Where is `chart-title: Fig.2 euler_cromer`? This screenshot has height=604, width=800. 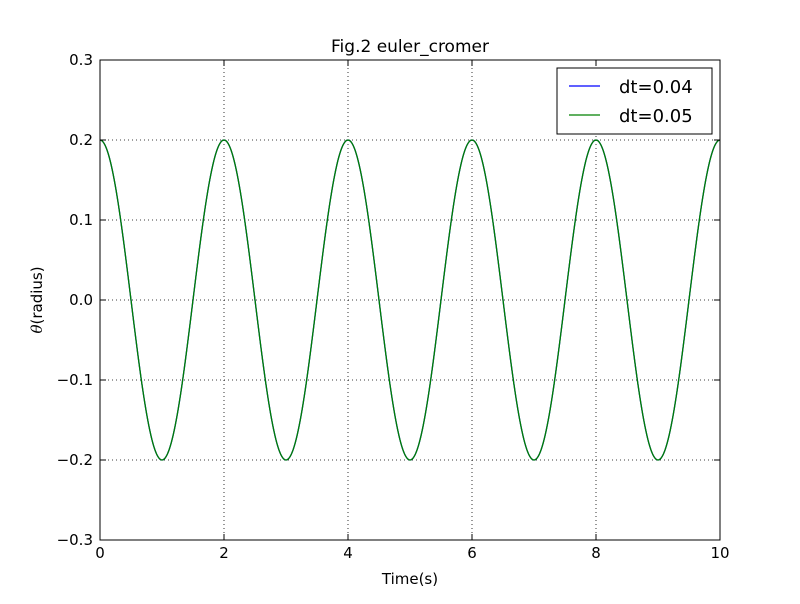 chart-title: Fig.2 euler_cromer is located at coordinates (410, 47).